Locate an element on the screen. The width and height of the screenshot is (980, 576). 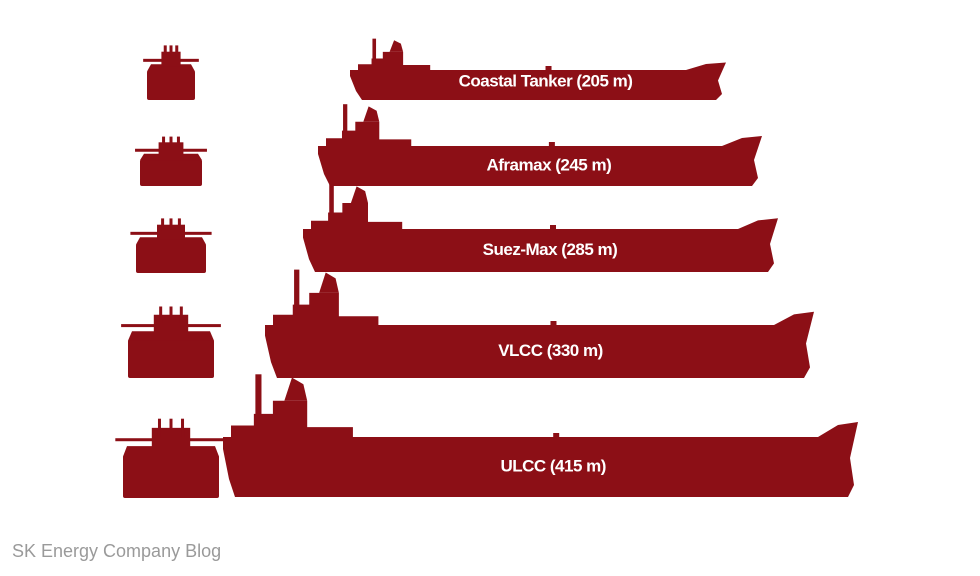
ship-label: ULCC (415 m) is located at coordinates (552, 465).